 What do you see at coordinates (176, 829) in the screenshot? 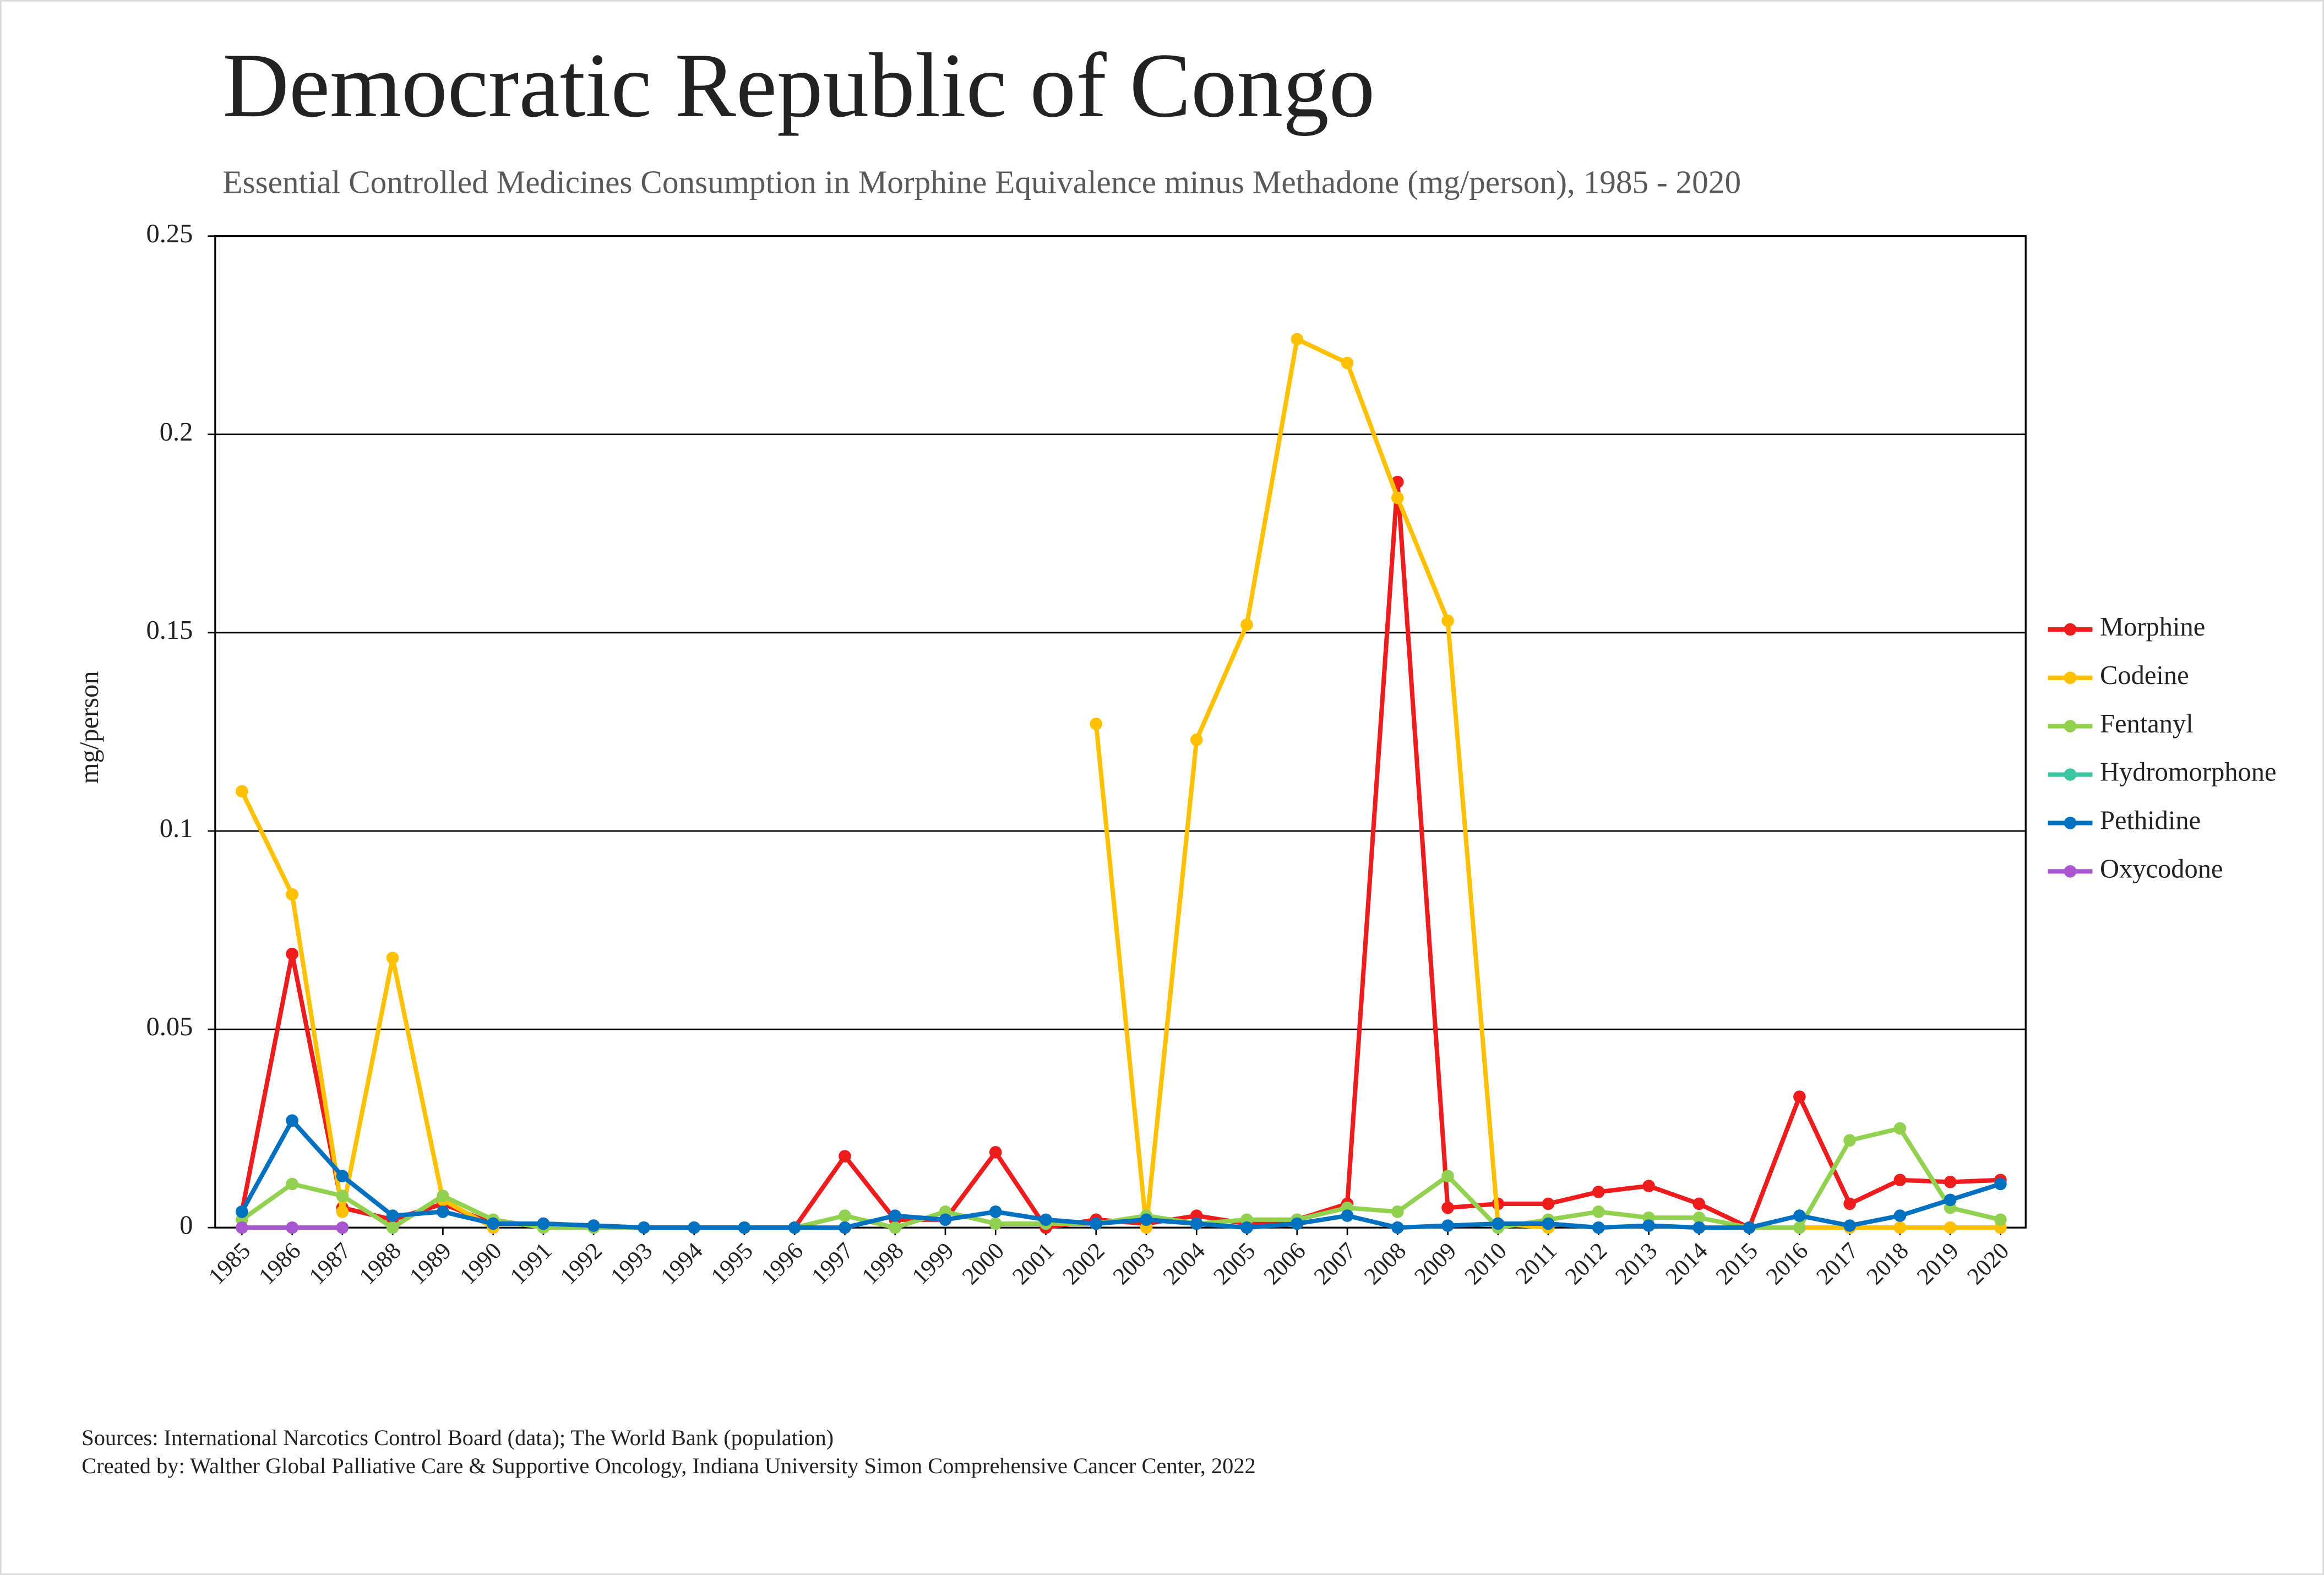
I see `y-tick-label: 0.1` at bounding box center [176, 829].